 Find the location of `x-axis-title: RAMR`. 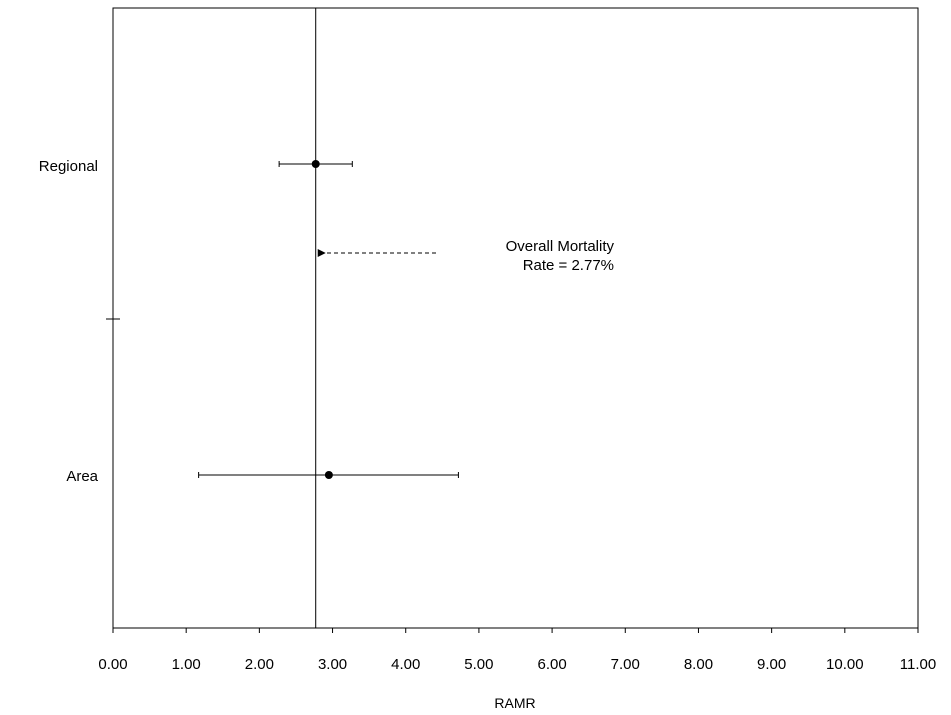

x-axis-title: RAMR is located at coordinates (514, 703).